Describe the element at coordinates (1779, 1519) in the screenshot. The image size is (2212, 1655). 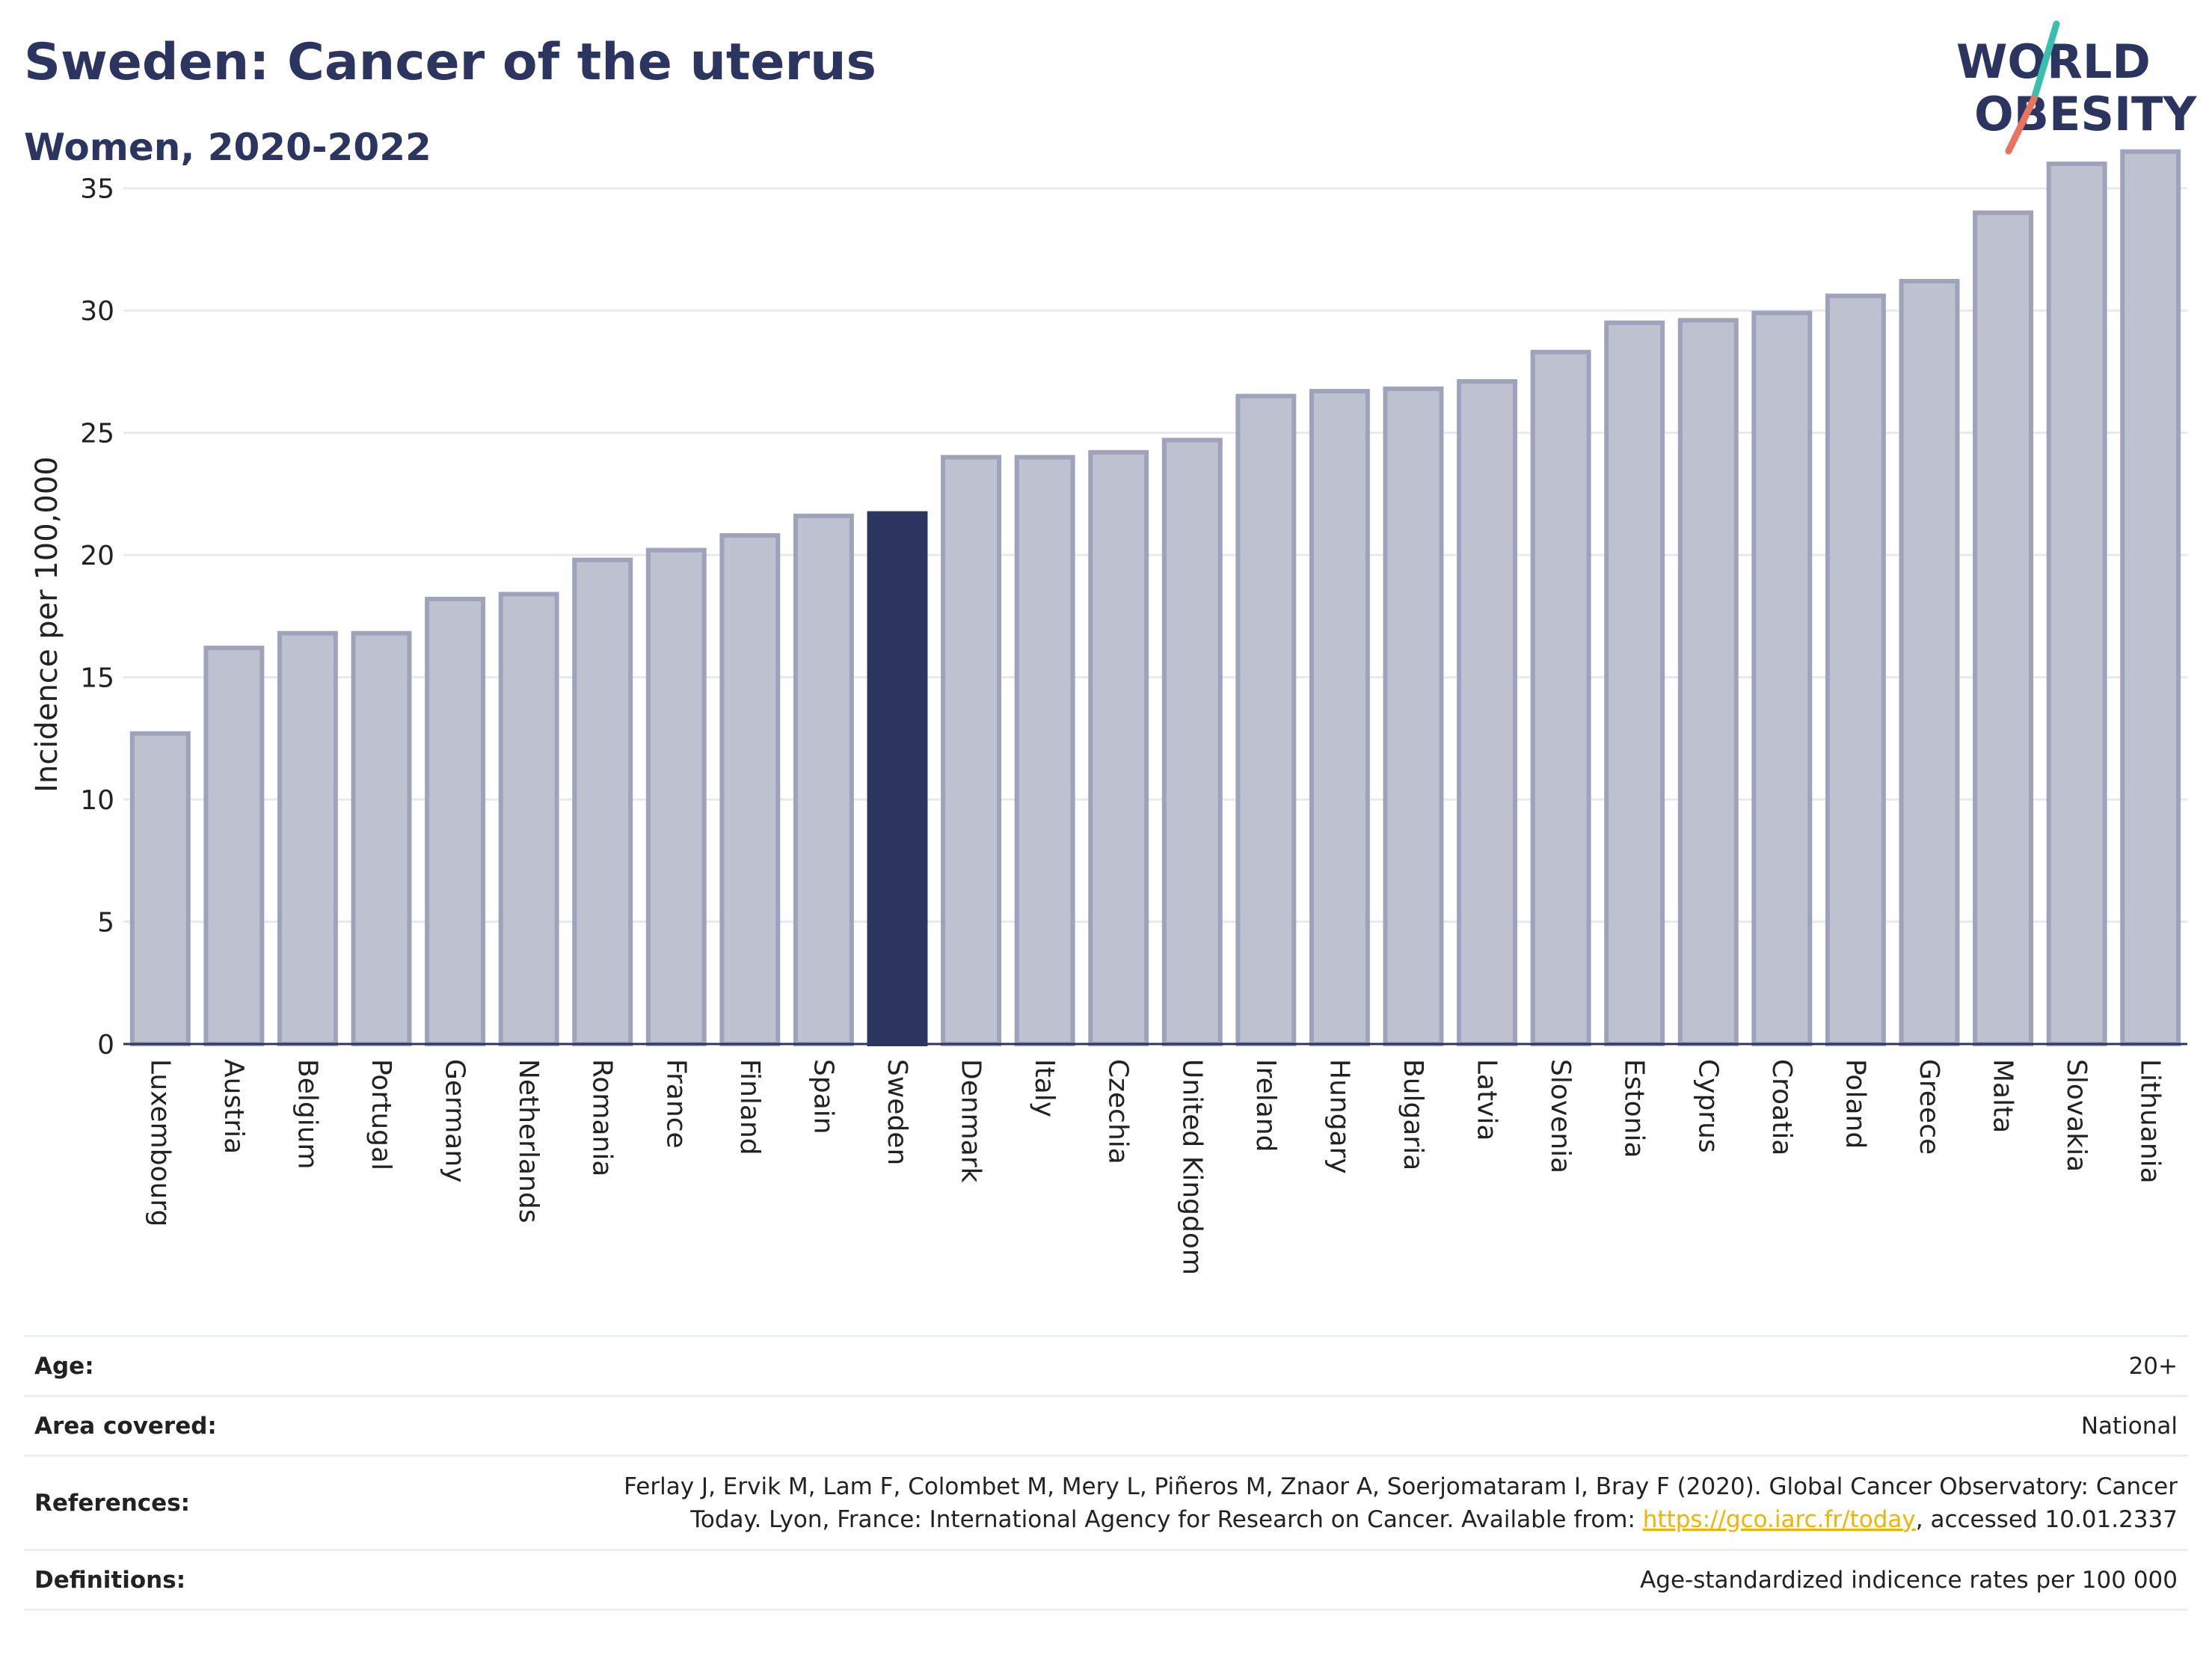
I see `references-link: https://gco.iarc.fr/today` at that location.